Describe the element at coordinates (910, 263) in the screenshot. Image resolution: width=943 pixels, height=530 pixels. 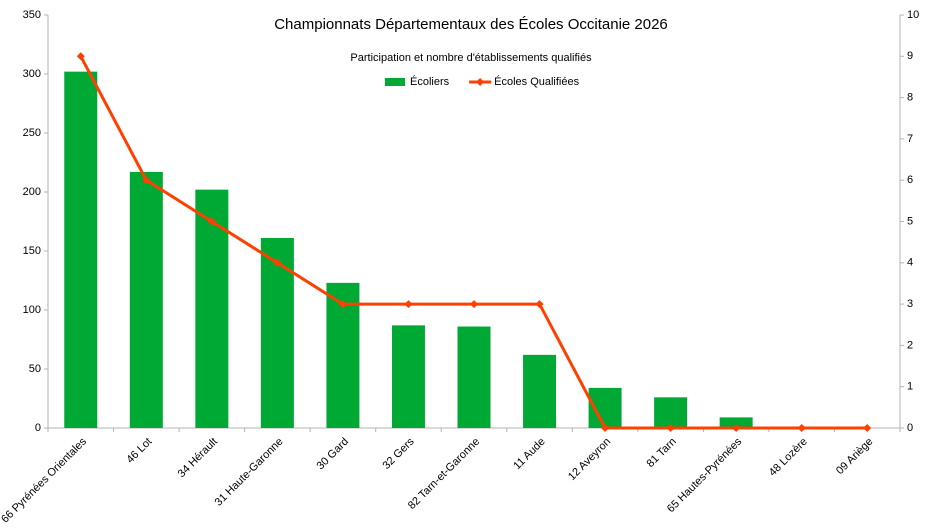
I see `y2-tick-label: 4` at that location.